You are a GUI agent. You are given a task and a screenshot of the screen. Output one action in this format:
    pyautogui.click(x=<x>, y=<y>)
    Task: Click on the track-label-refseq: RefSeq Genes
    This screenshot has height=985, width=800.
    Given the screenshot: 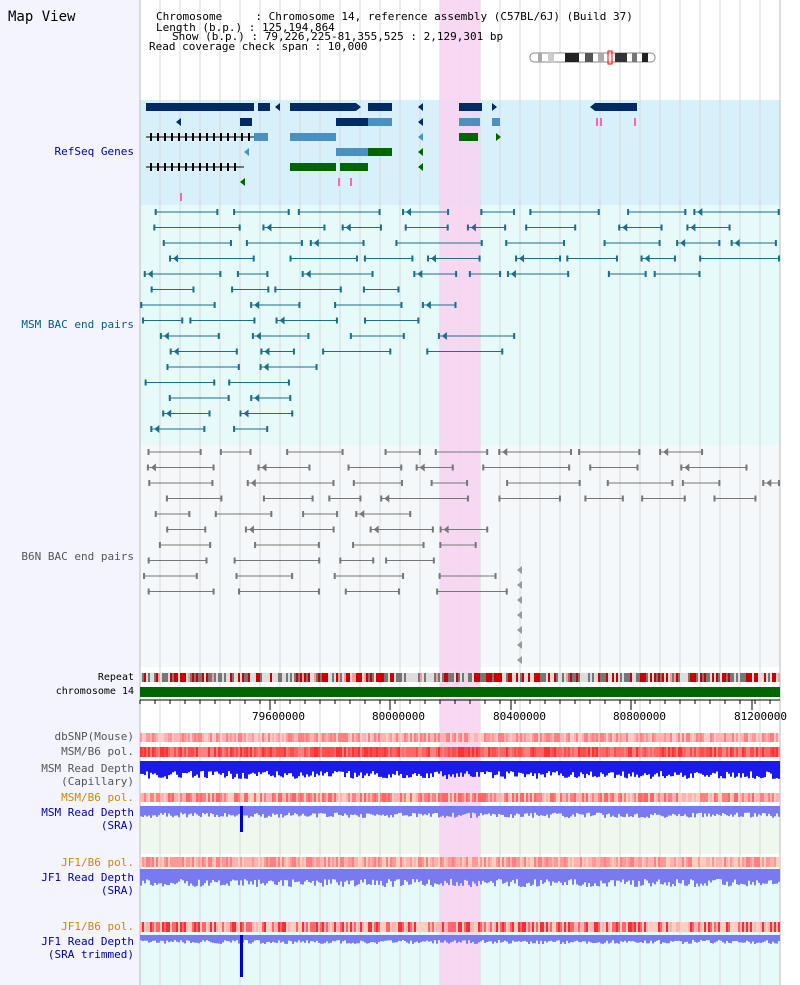 What is the action you would take?
    pyautogui.click(x=94, y=151)
    